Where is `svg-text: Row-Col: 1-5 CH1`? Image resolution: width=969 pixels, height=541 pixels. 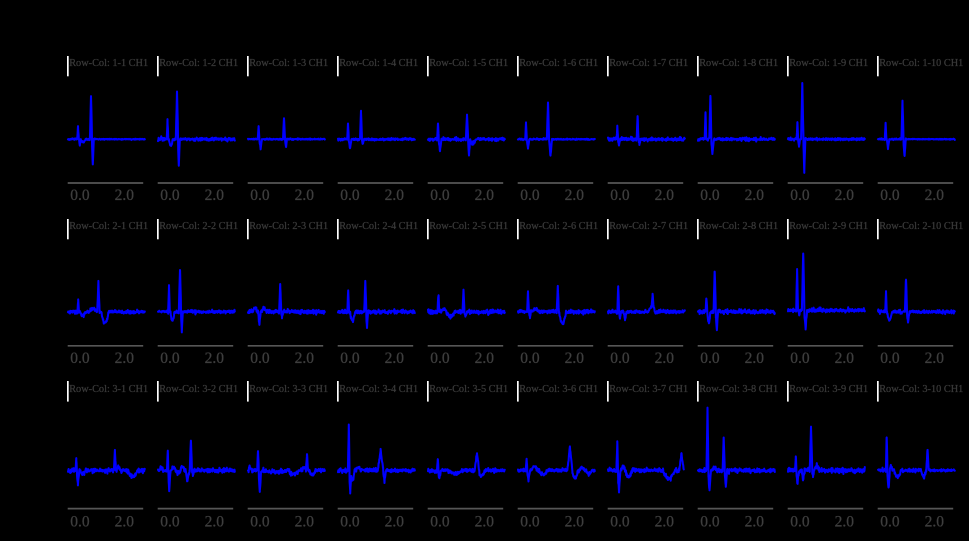
svg-text: Row-Col: 1-5 CH1 is located at coordinates (468, 63).